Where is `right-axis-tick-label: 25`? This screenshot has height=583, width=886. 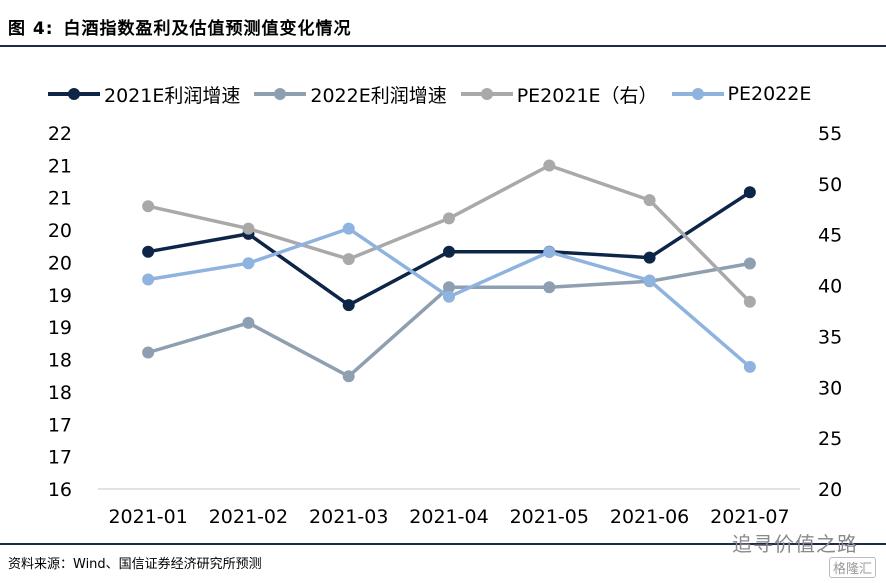 right-axis-tick-label: 25 is located at coordinates (830, 439).